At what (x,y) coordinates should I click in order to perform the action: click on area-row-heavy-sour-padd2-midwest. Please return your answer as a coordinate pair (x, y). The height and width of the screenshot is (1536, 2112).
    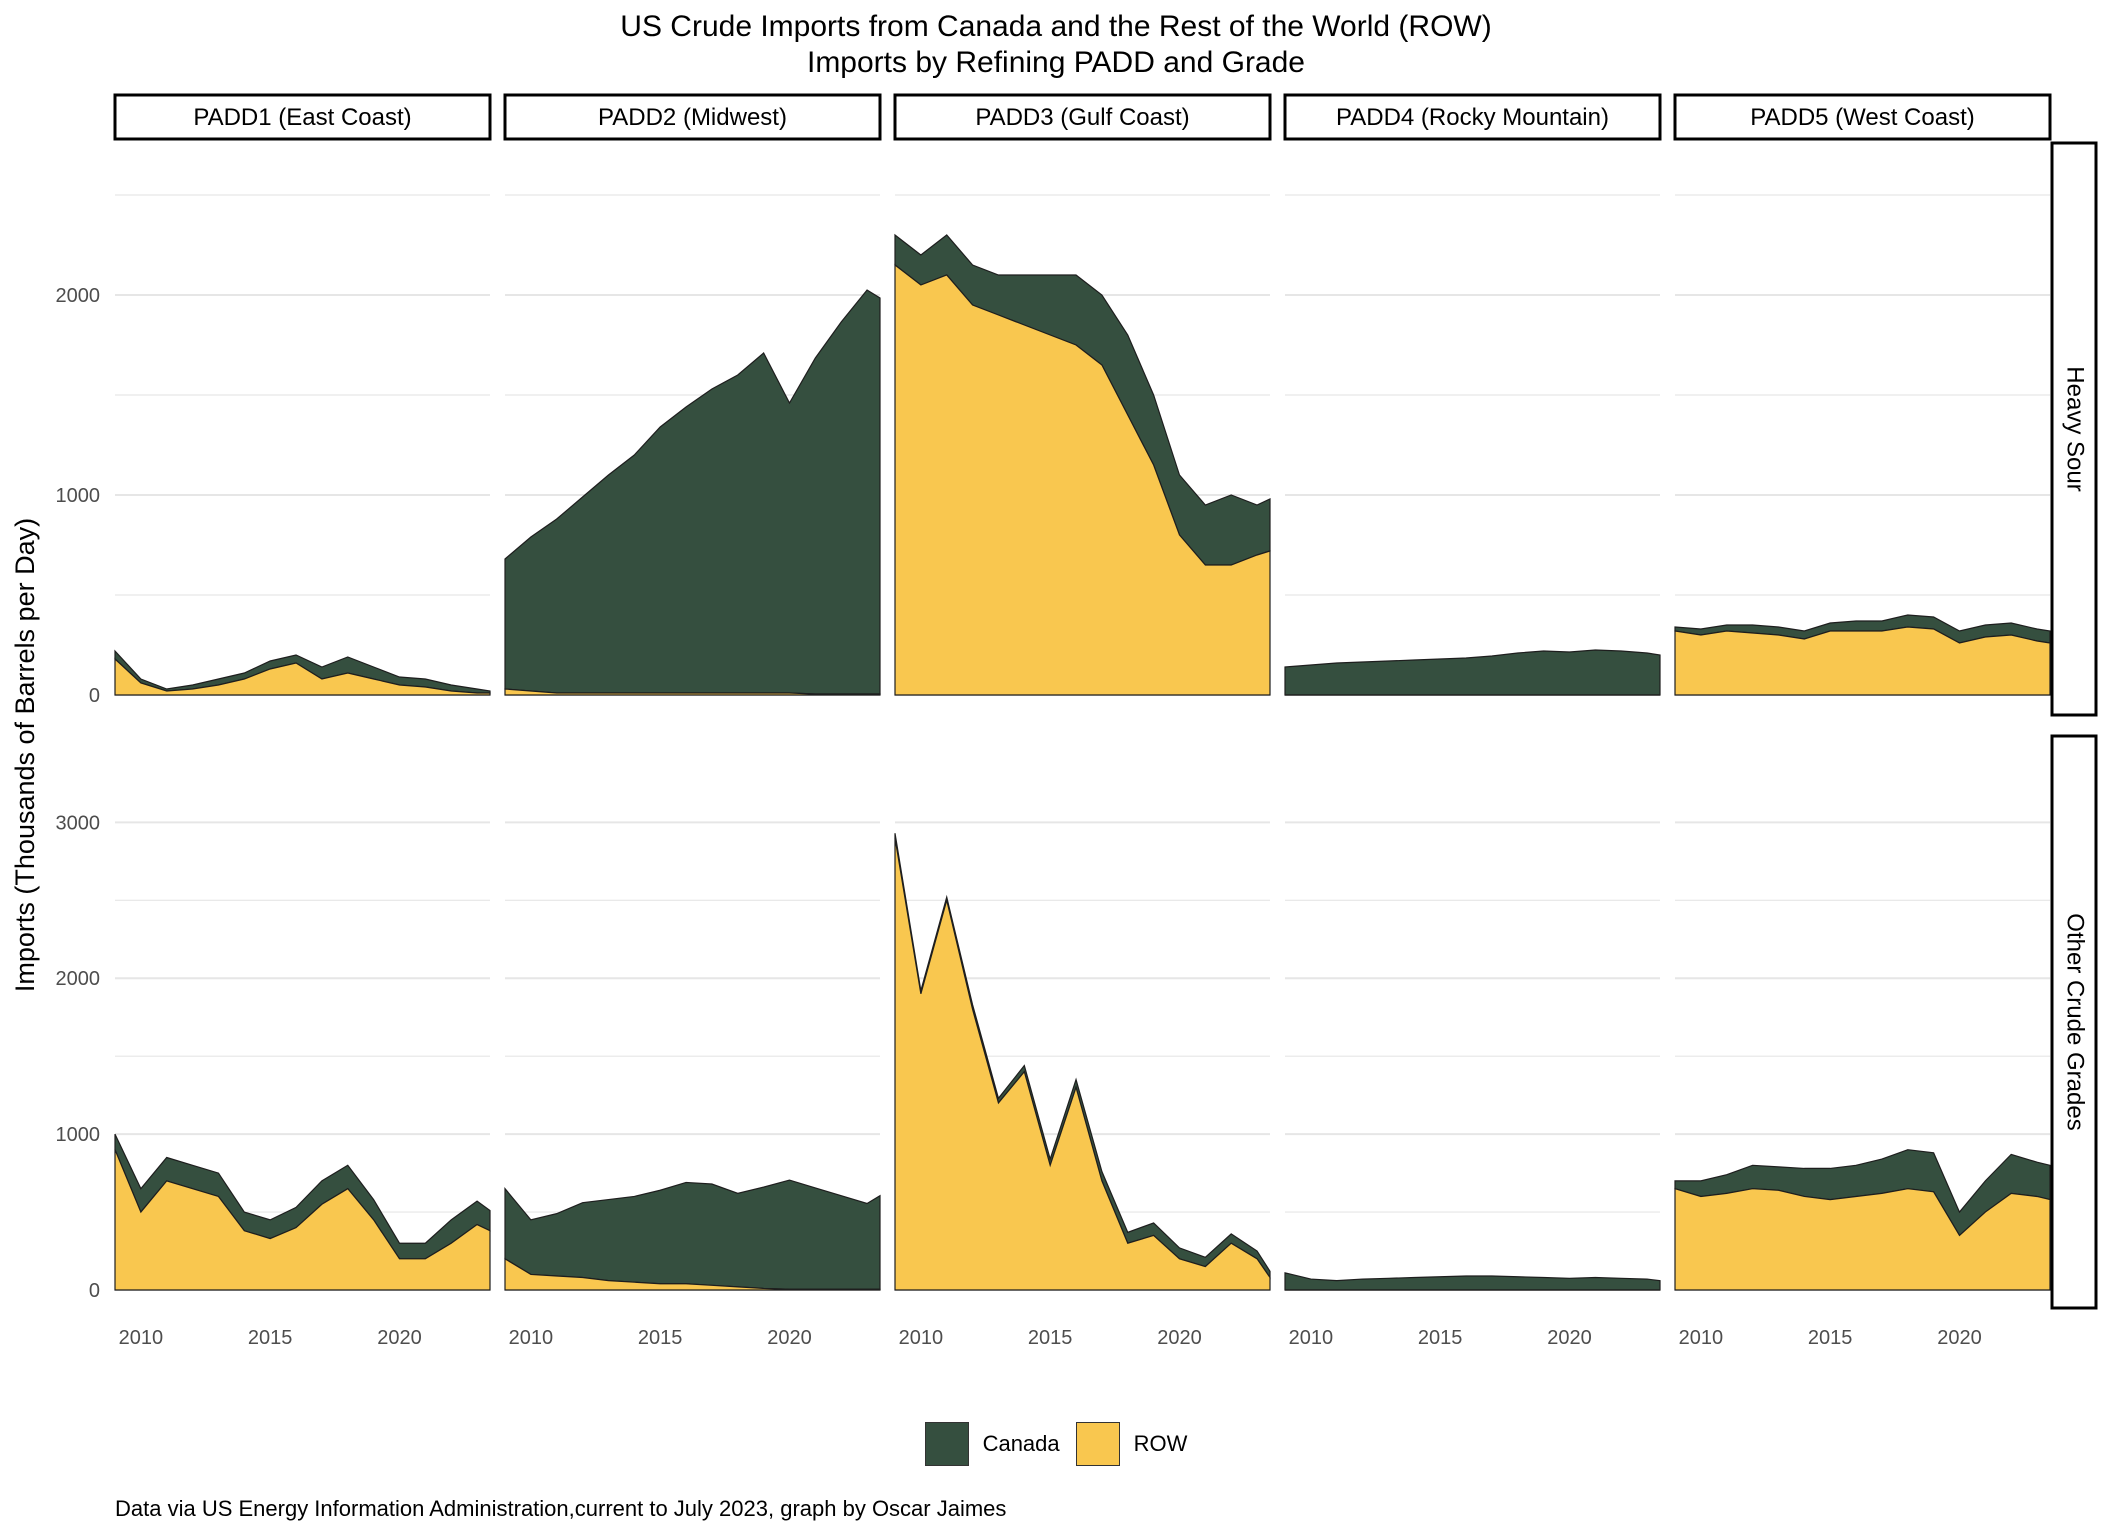
    Looking at the image, I should click on (692, 692).